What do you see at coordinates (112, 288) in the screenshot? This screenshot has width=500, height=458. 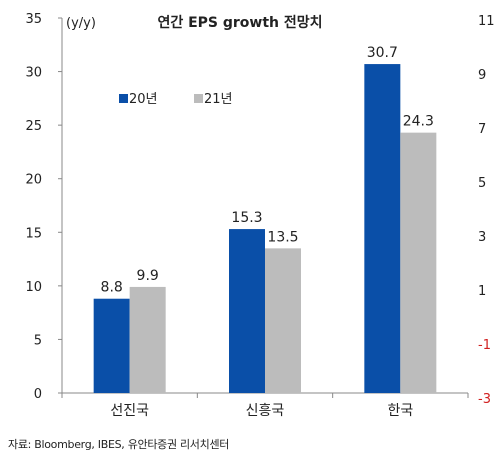 I see `bar-data-label: 8.8` at bounding box center [112, 288].